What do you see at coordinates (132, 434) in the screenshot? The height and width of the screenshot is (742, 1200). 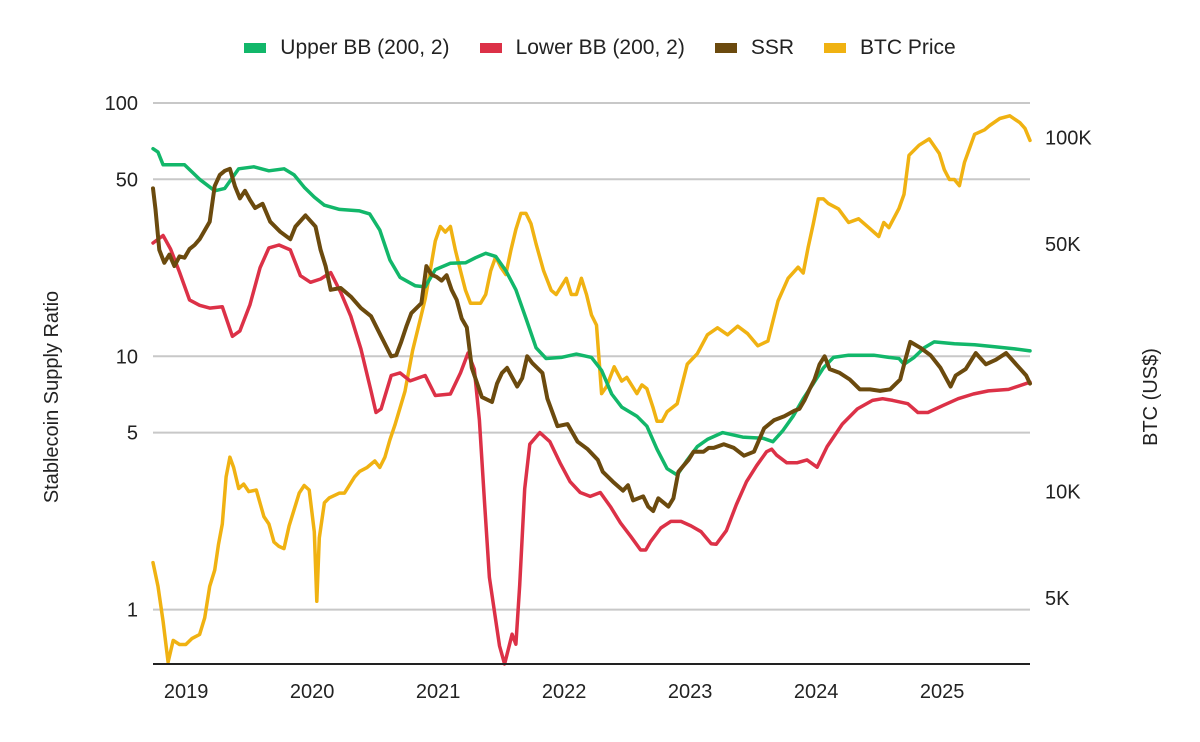 I see `y-tick-label: 5` at bounding box center [132, 434].